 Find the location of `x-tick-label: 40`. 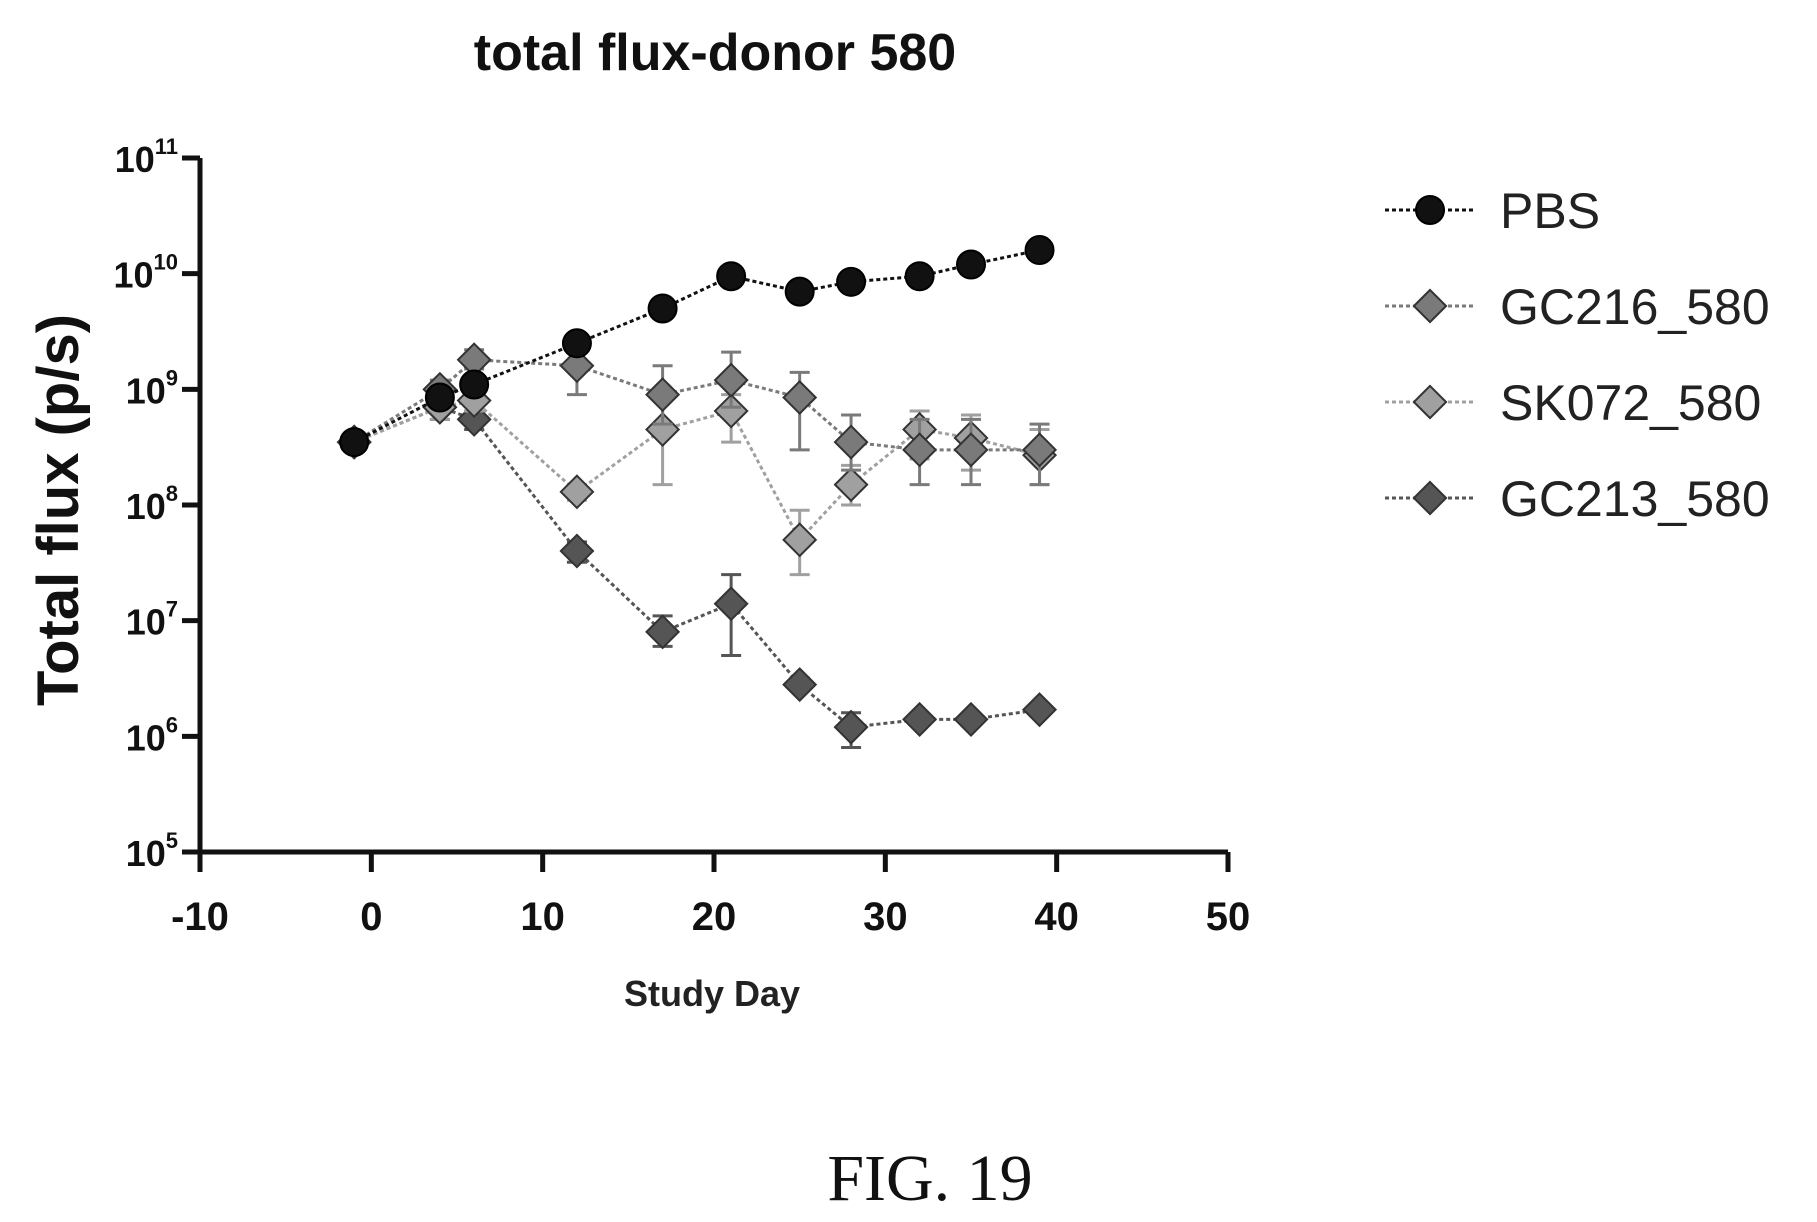

x-tick-label: 40 is located at coordinates (1056, 917).